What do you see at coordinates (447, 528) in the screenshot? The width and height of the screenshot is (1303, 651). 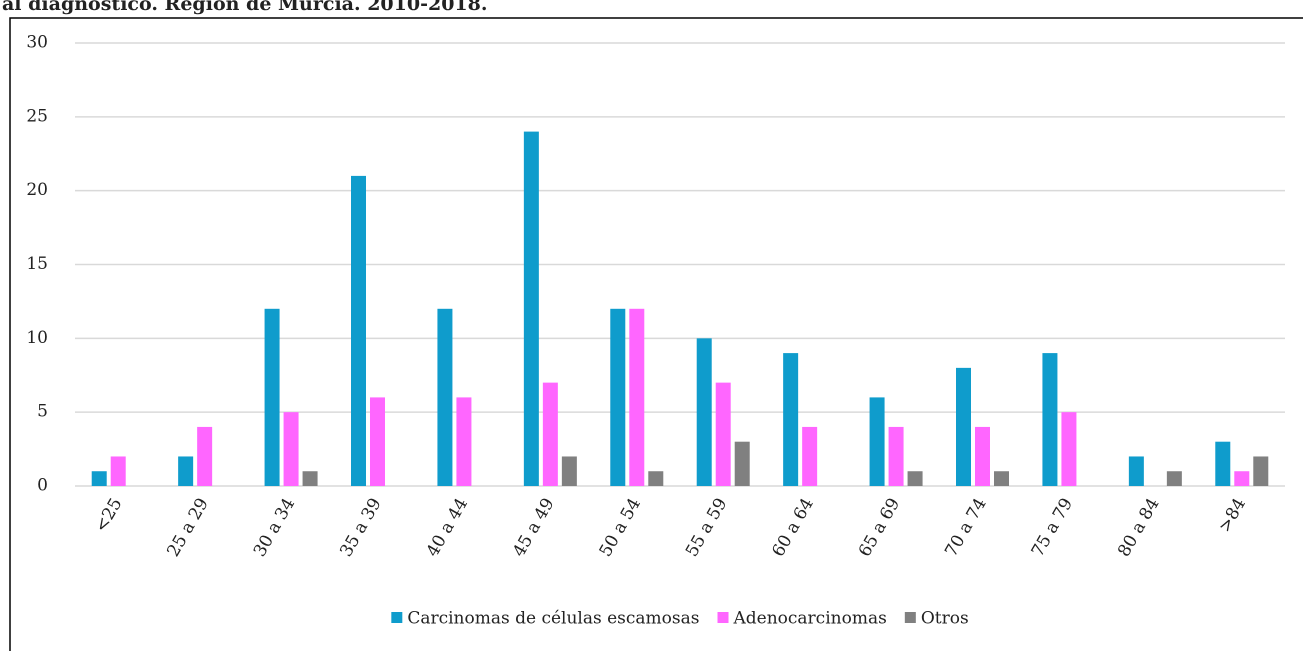 I see `x-tick-label: 40 a 44` at bounding box center [447, 528].